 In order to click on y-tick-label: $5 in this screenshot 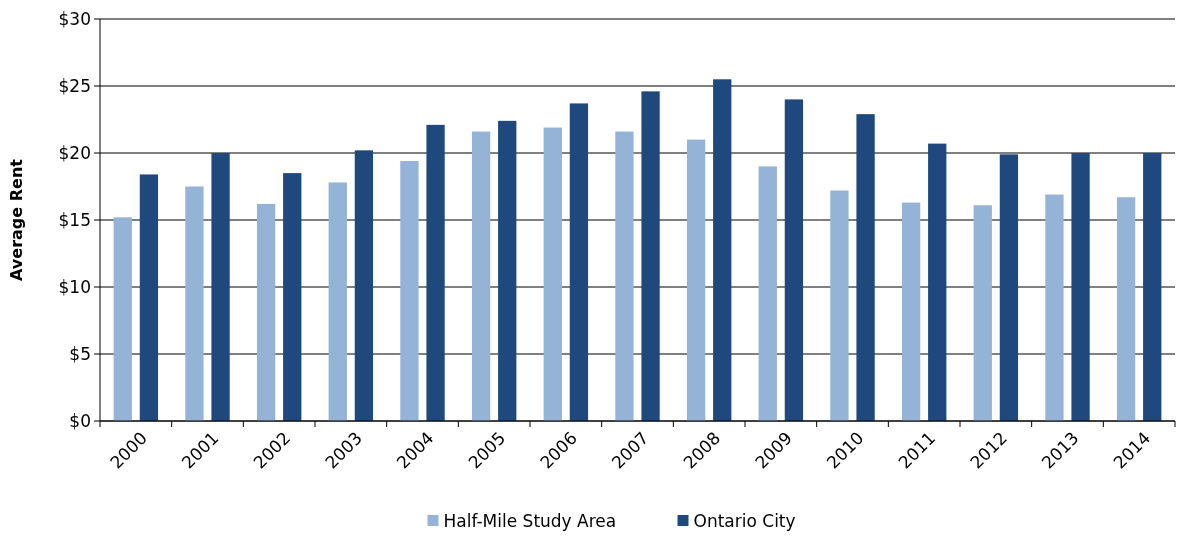, I will do `click(80, 353)`.